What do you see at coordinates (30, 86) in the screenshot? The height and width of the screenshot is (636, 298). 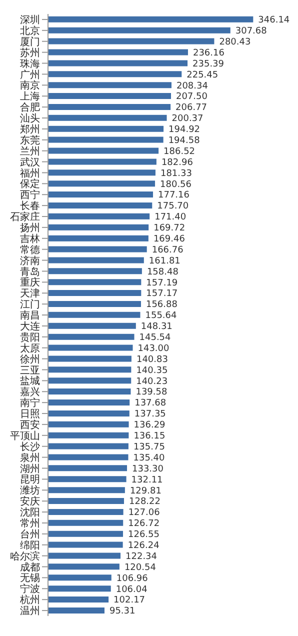 I see `y-tick-label: 南京` at bounding box center [30, 86].